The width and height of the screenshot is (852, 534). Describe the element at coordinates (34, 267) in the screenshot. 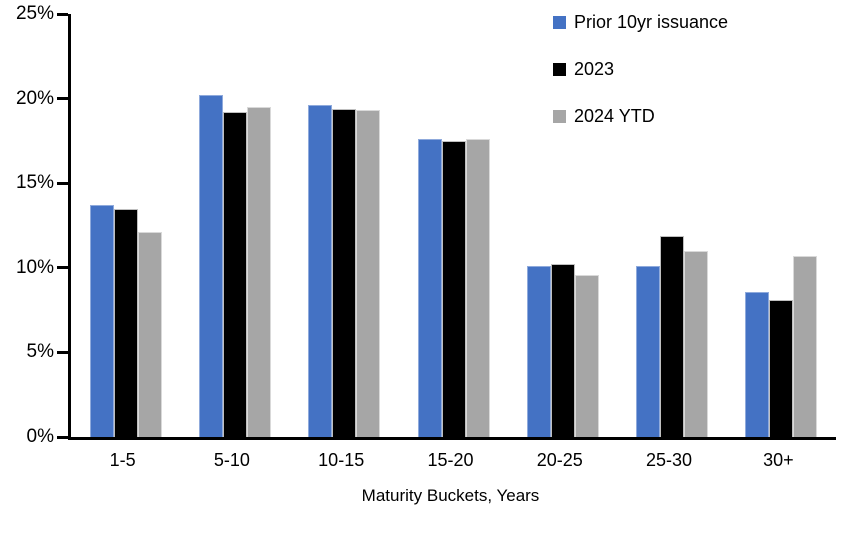

I see `y-axis-label-10: 10%` at that location.